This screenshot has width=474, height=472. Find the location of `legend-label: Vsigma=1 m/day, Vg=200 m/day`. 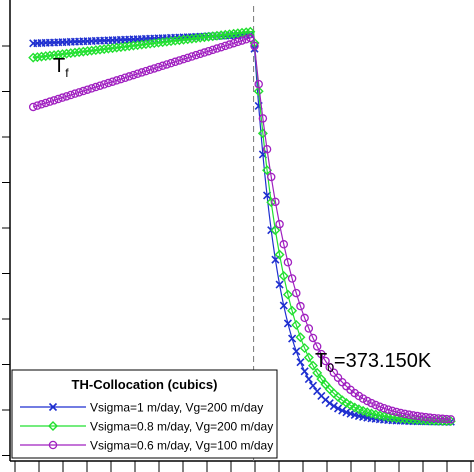

legend-label: Vsigma=1 m/day, Vg=200 m/day is located at coordinates (176, 408).